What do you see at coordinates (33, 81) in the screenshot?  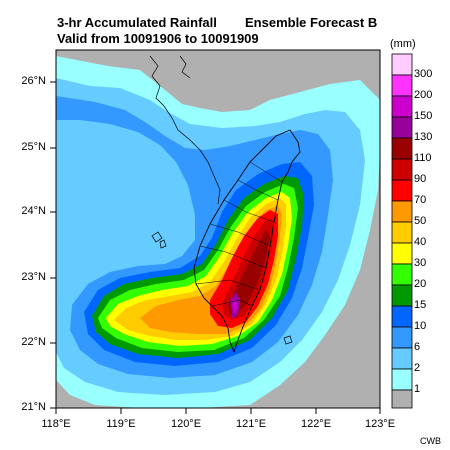 I see `lat-label-26: 26°N` at bounding box center [33, 81].